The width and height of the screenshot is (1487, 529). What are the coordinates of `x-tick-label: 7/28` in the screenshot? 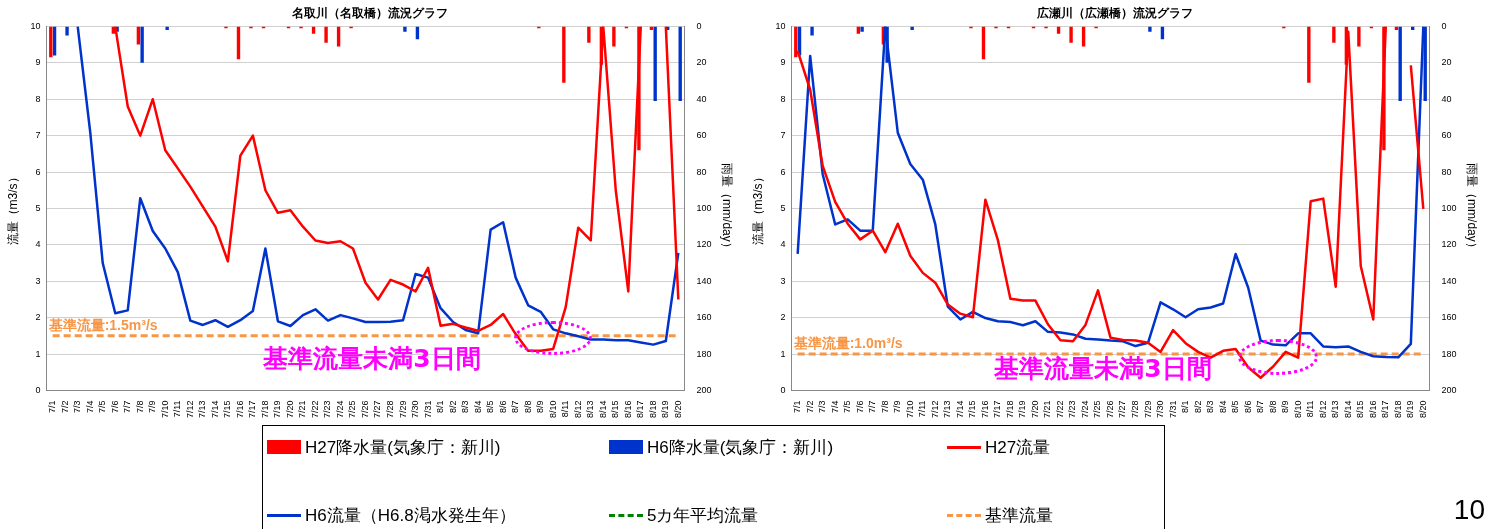 It's located at (390, 409).